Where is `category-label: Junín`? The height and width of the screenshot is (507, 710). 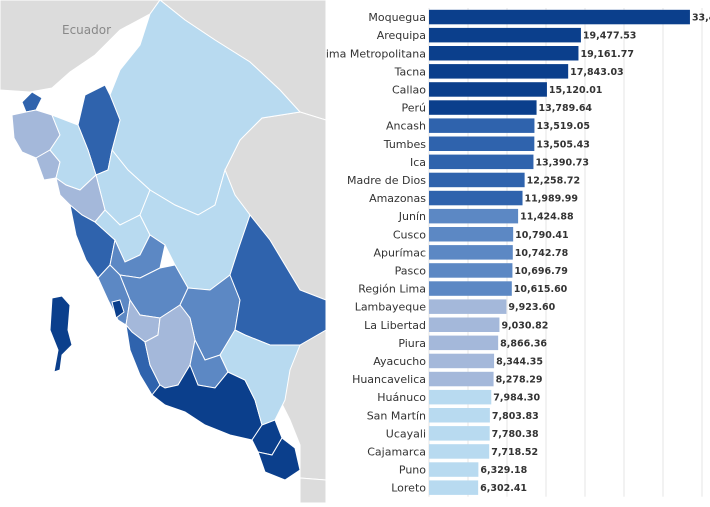 category-label: Junín is located at coordinates (412, 216).